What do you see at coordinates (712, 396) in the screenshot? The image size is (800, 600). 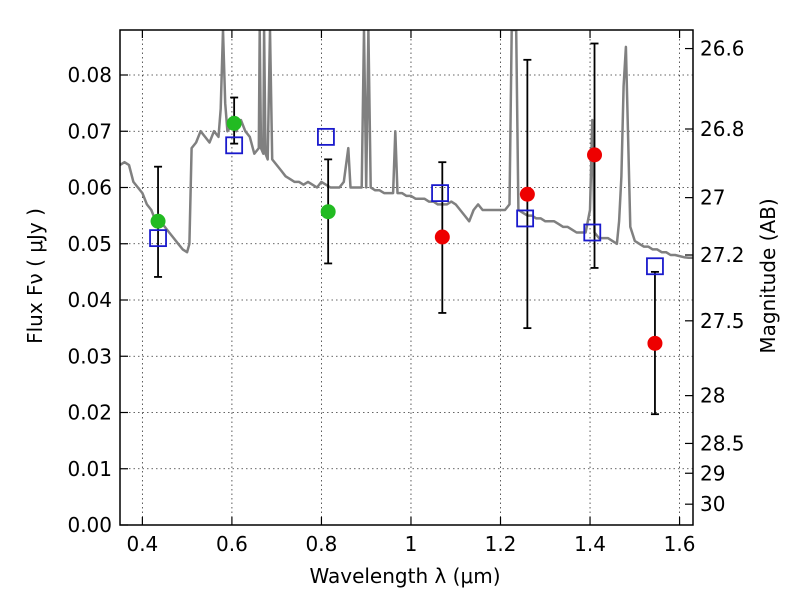 I see `y2-tick-label: 28` at bounding box center [712, 396].